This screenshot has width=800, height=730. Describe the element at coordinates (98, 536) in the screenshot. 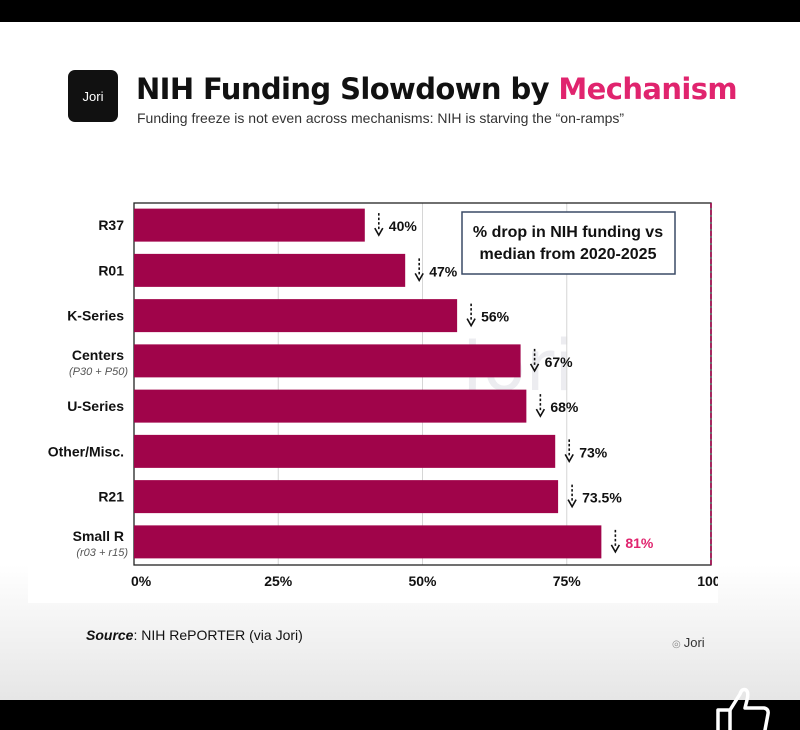

I see `category-label: Small R` at that location.